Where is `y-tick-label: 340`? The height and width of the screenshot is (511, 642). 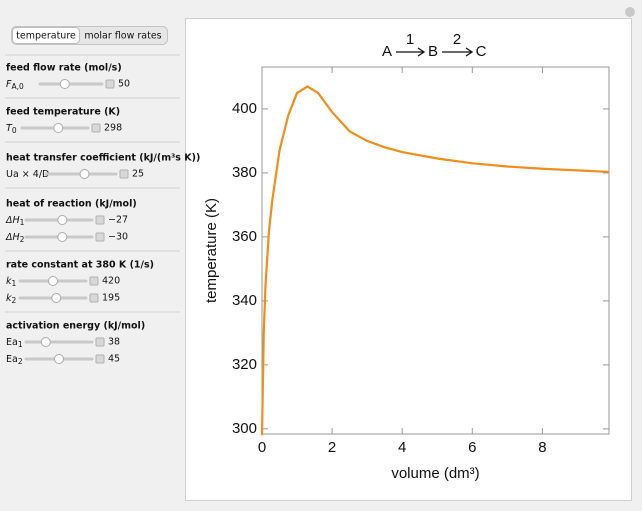
y-tick-label: 340 is located at coordinates (244, 300).